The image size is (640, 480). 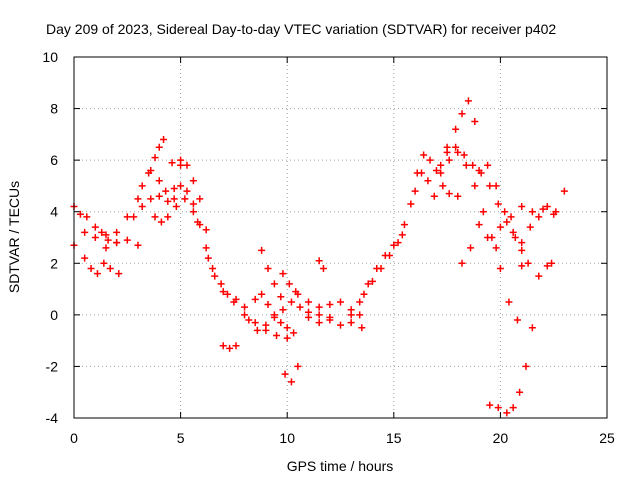 What do you see at coordinates (52, 366) in the screenshot?
I see `y-tick-label: -2` at bounding box center [52, 366].